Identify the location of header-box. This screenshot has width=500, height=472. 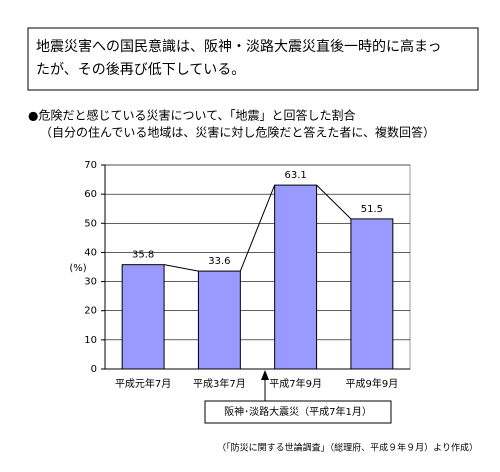
(253, 59).